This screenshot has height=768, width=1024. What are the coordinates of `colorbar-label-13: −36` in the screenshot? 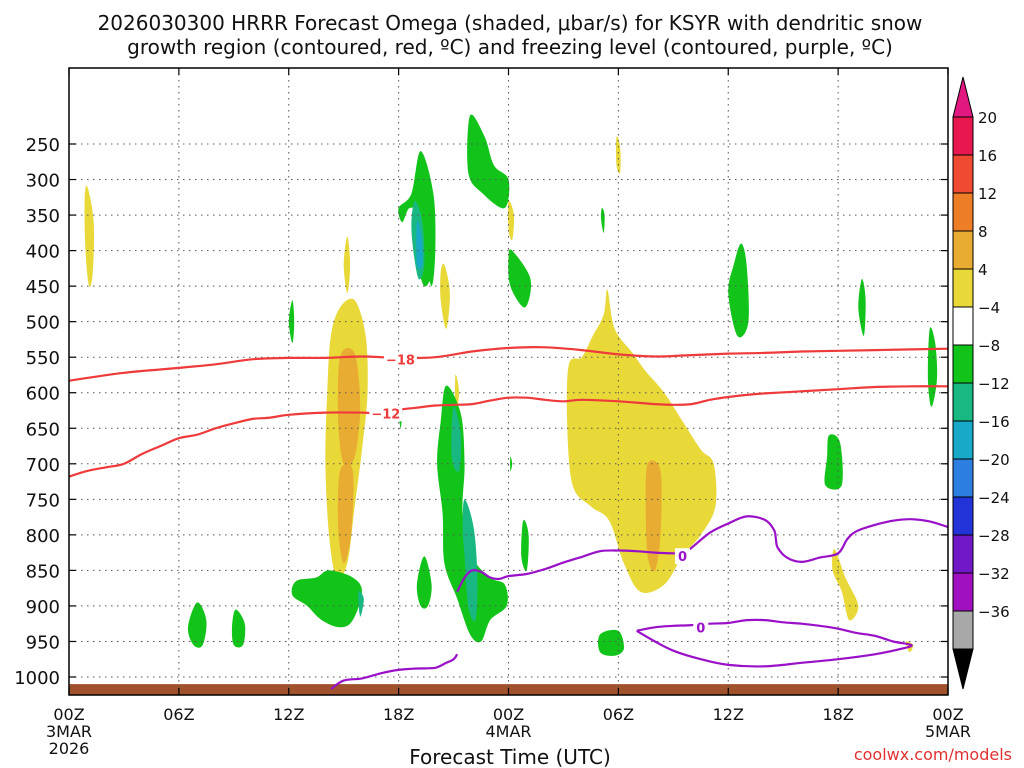 It's located at (994, 612).